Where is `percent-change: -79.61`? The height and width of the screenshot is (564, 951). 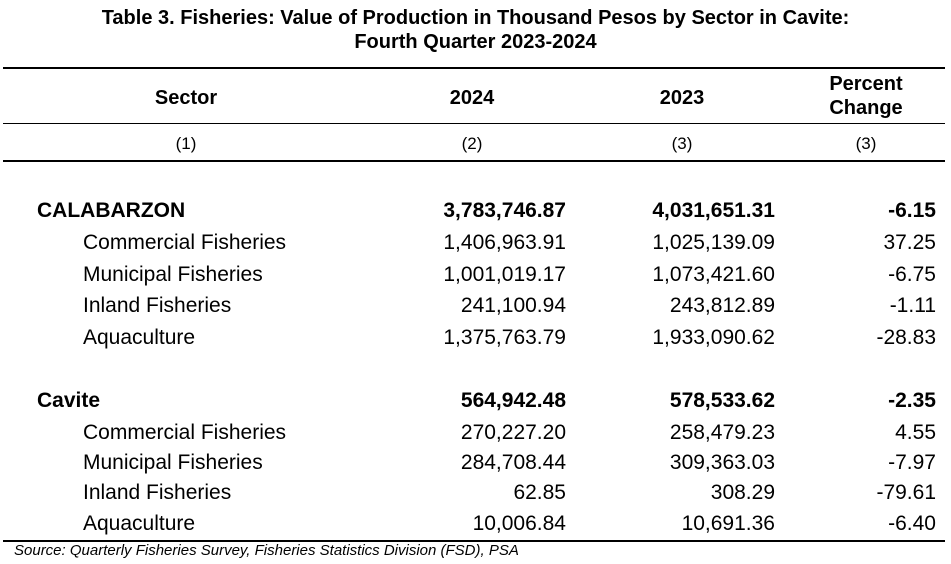 percent-change: -79.61 is located at coordinates (906, 492).